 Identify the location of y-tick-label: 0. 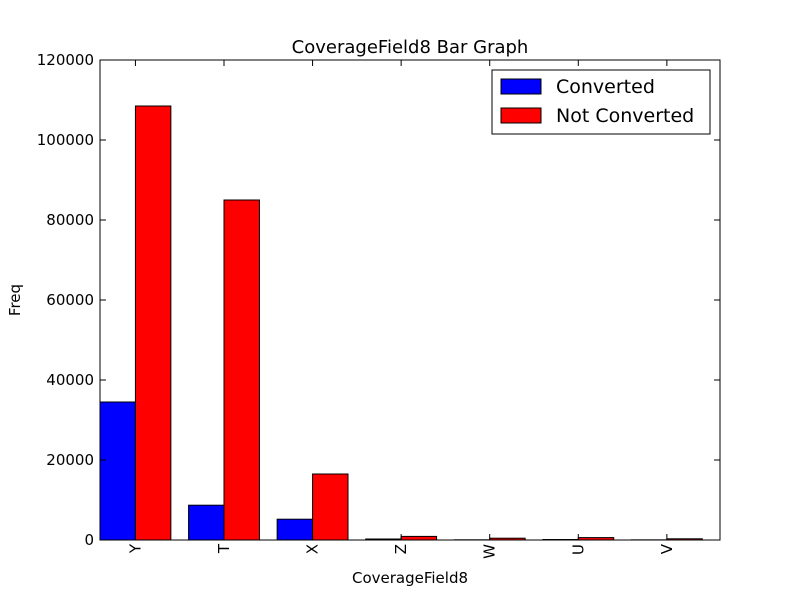
(89, 540).